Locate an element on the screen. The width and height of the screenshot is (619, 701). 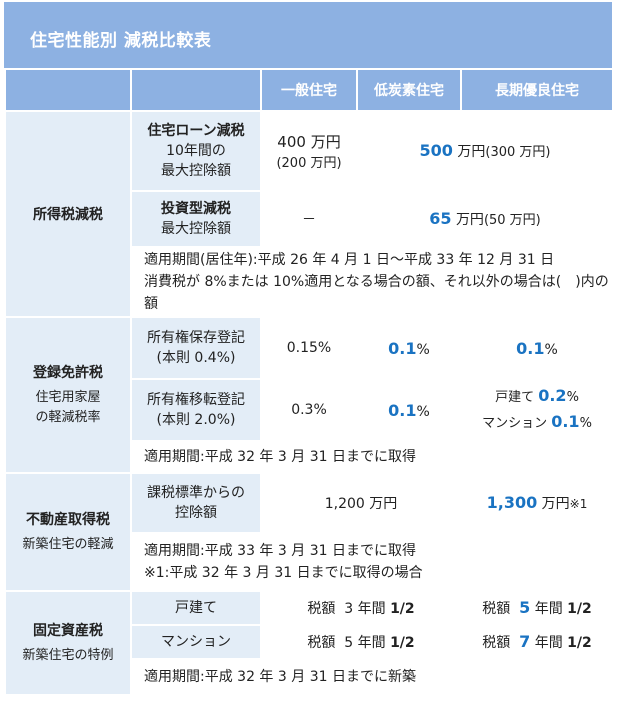
loan-merged-num: 500 is located at coordinates (436, 150).